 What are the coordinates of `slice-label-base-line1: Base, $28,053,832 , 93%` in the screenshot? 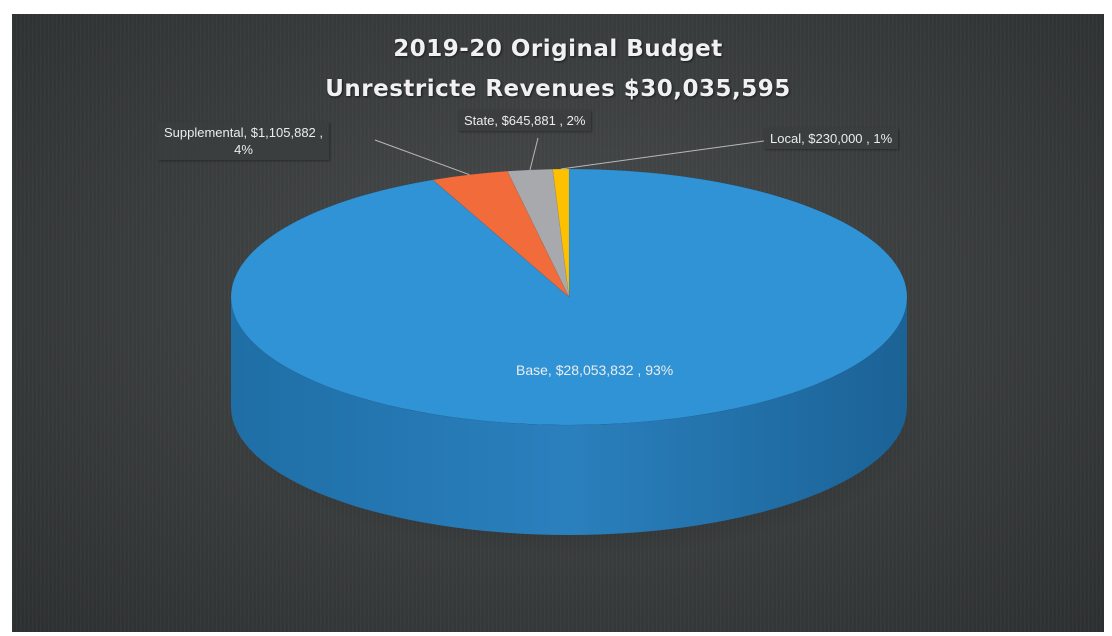 It's located at (595, 370).